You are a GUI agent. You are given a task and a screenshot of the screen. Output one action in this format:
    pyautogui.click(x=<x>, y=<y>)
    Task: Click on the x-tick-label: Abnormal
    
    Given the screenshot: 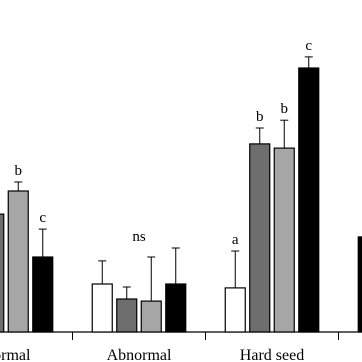 What is the action you would take?
    pyautogui.click(x=139, y=354)
    